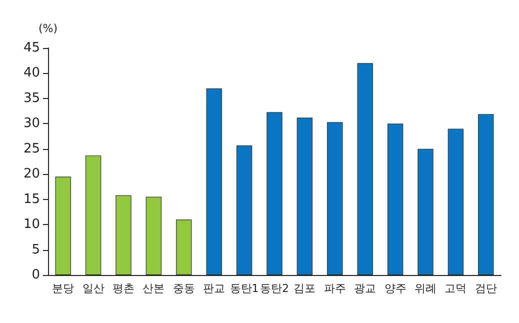  Describe the element at coordinates (365, 288) in the screenshot. I see `x-tick-label: 광교` at that location.